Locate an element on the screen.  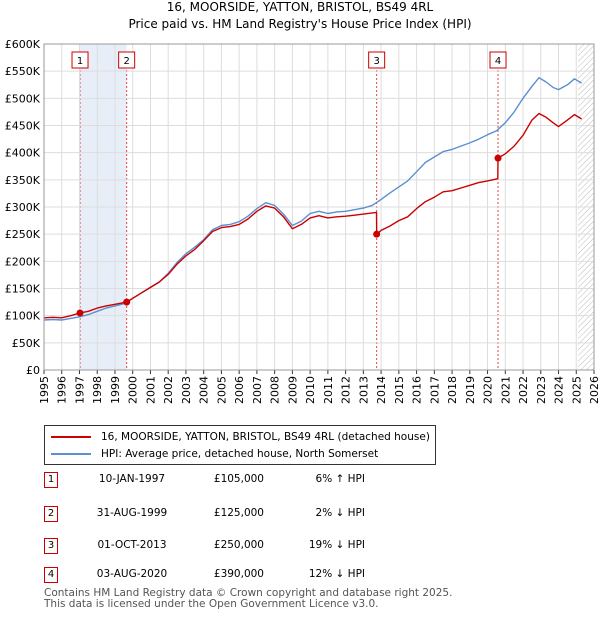
transaction-date: 01-OCT-2013 is located at coordinates (132, 545).